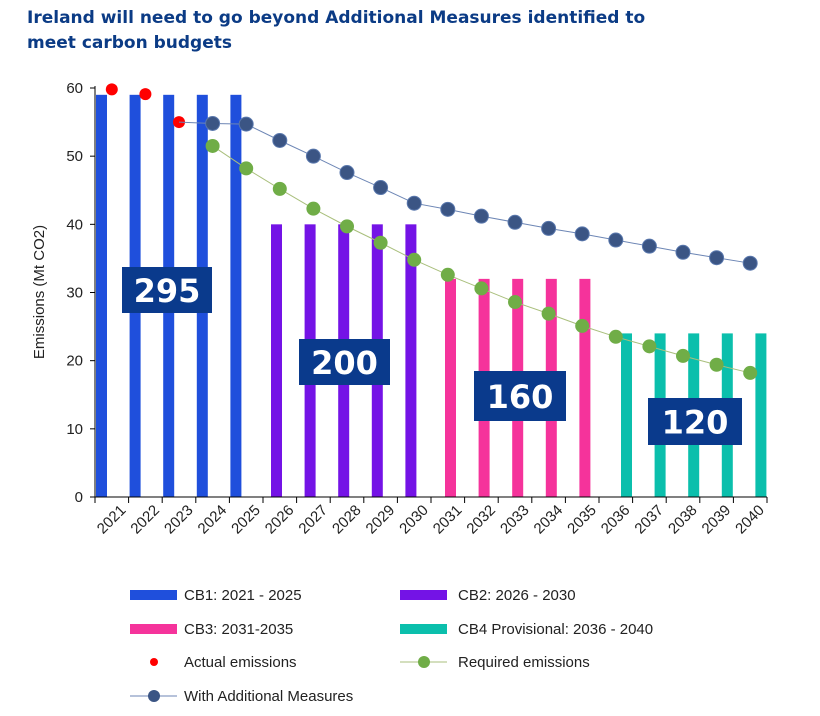 The height and width of the screenshot is (716, 820). I want to click on y-tick-label: 40, so click(74, 224).